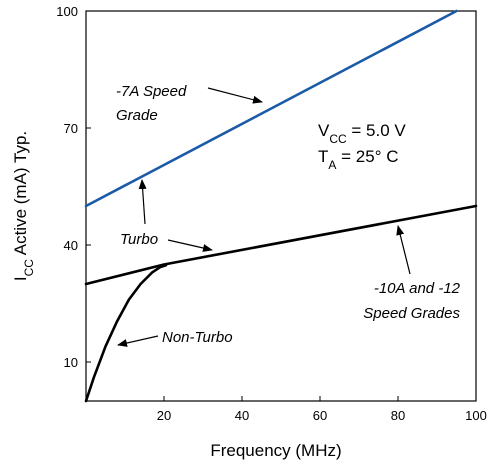 This screenshot has height=467, width=489. What do you see at coordinates (197, 337) in the screenshot?
I see `annotation-non-turbo: Non-Turbo` at bounding box center [197, 337].